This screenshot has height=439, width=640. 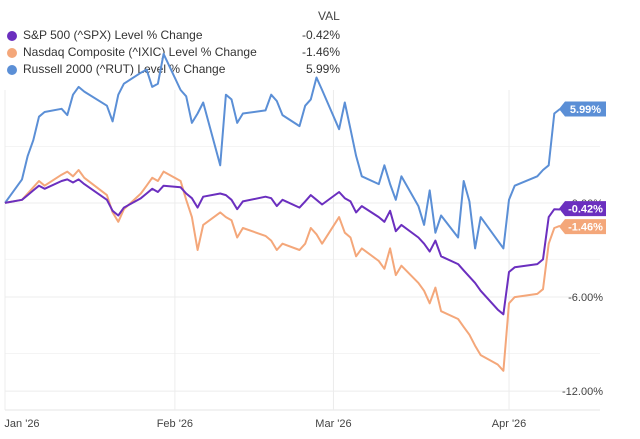 What do you see at coordinates (509, 424) in the screenshot?
I see `x-tick-label: Apr '26` at bounding box center [509, 424].